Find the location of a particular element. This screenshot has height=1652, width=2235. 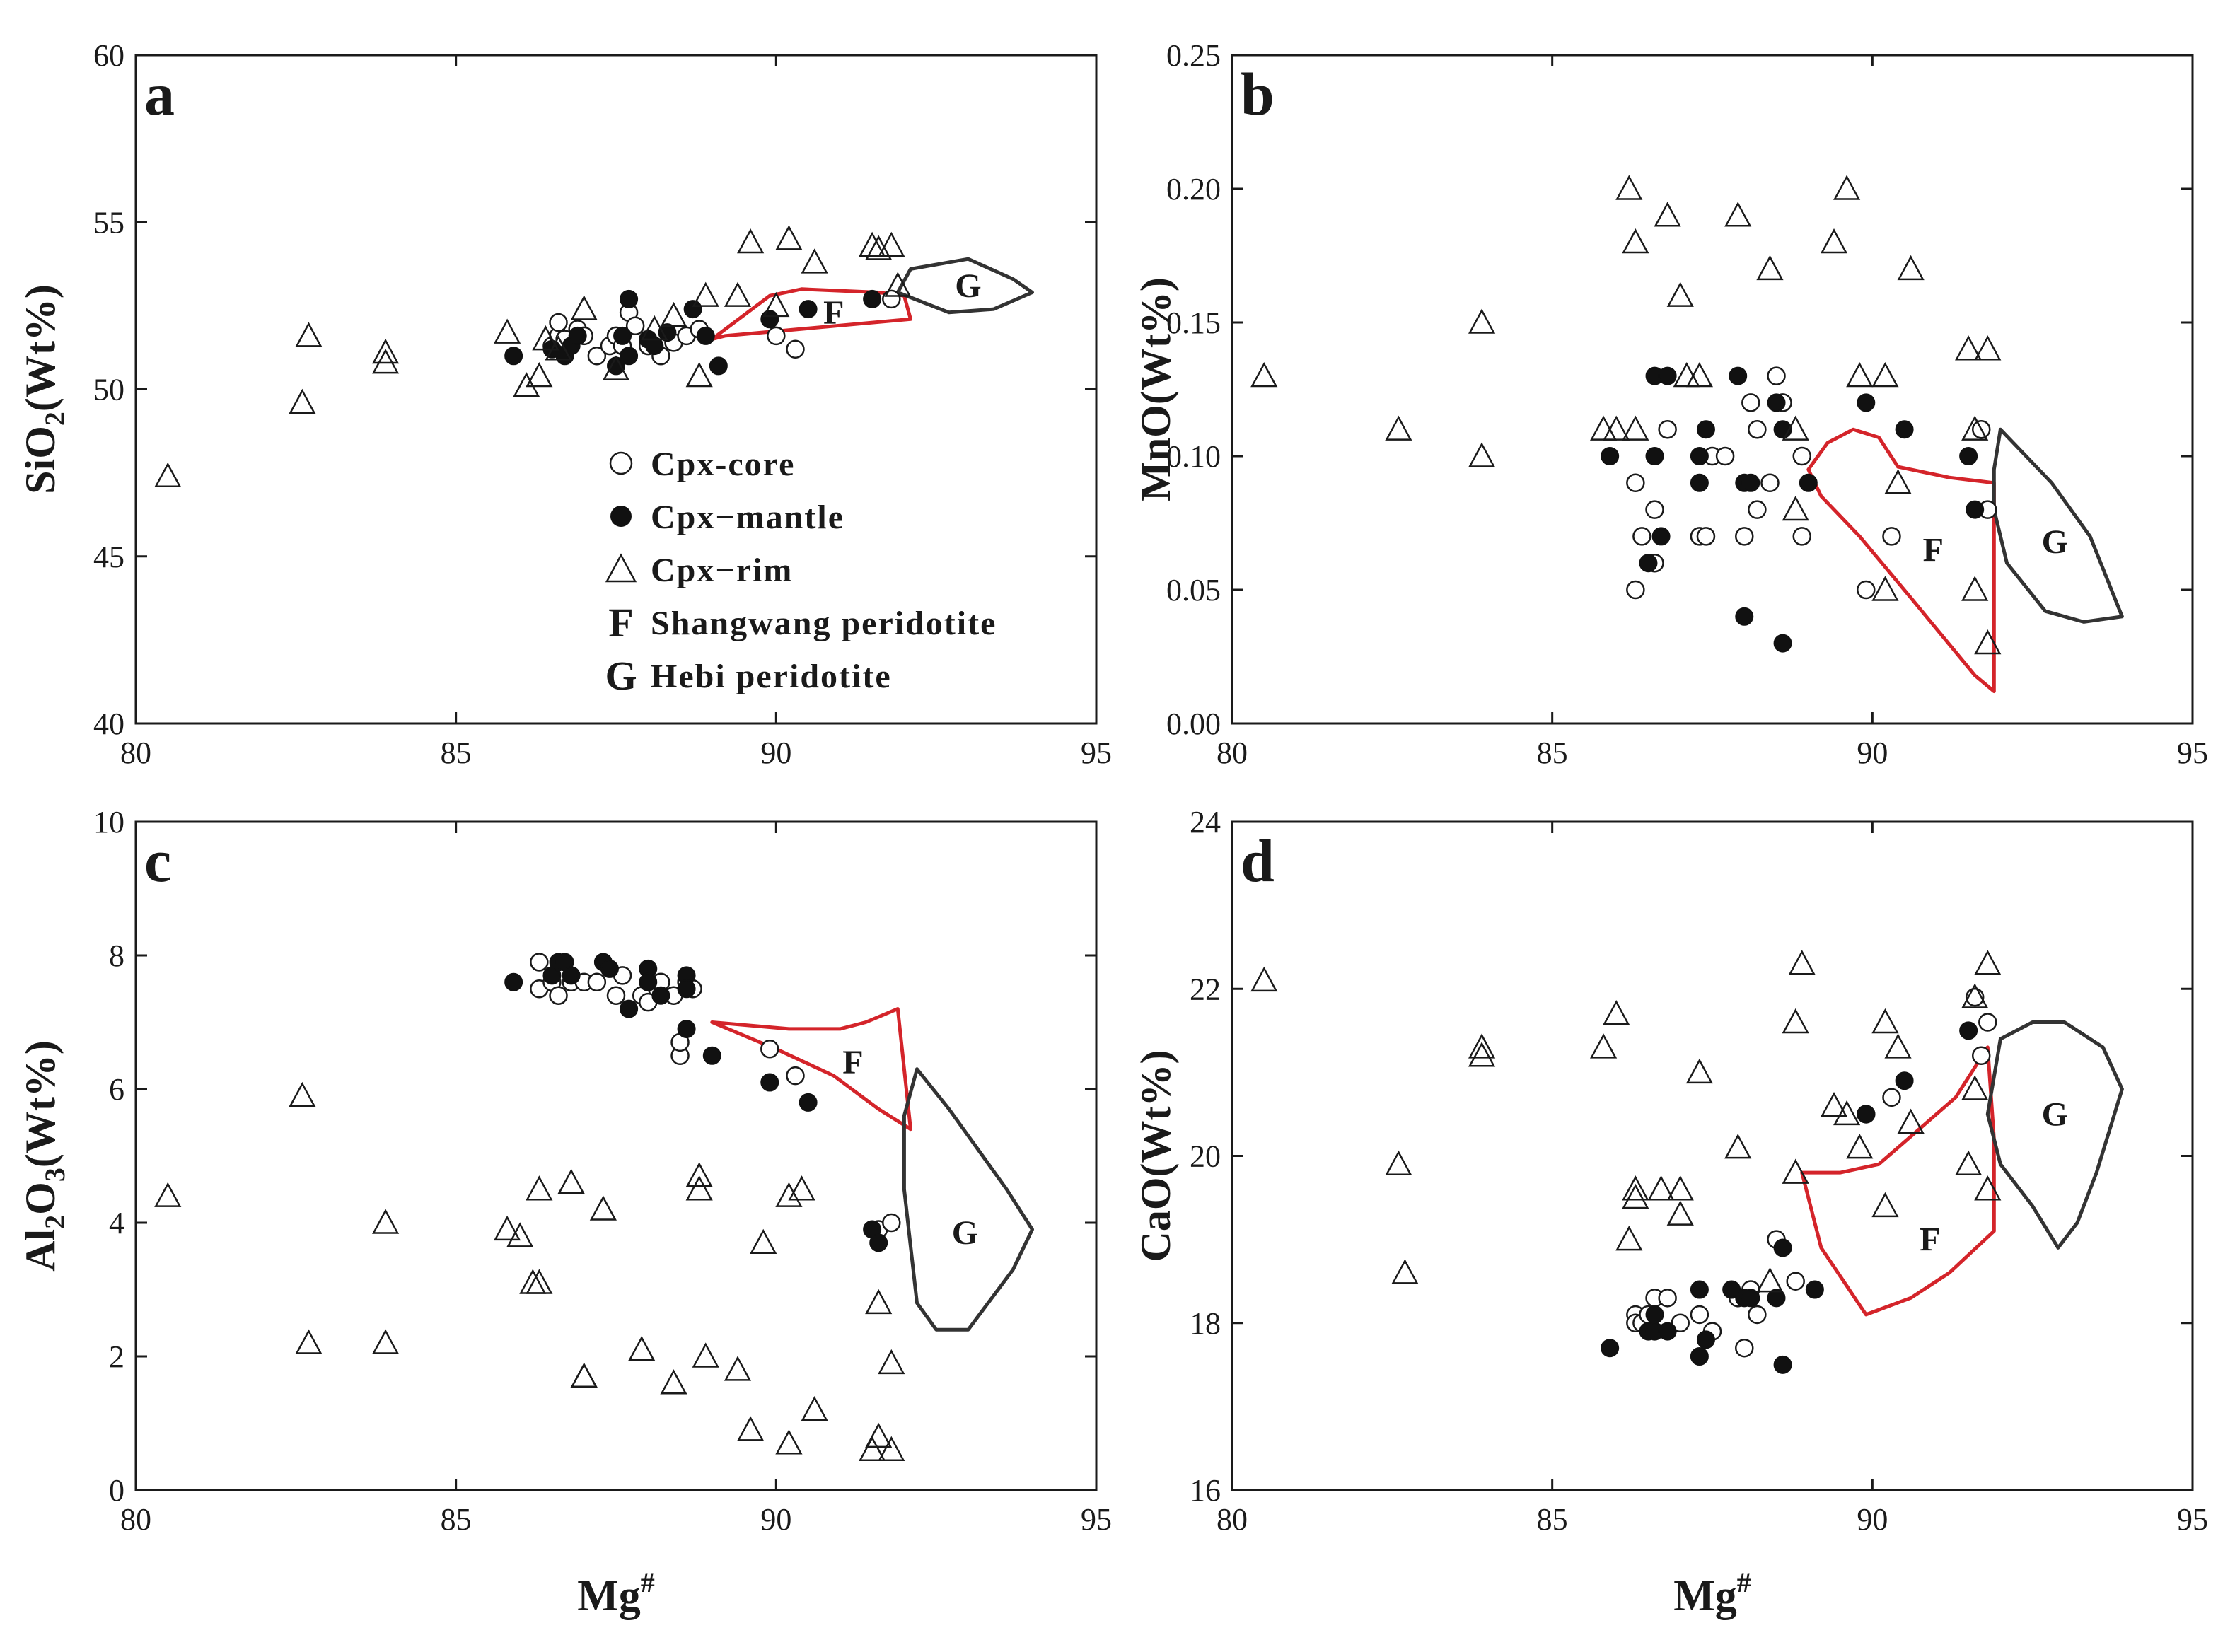

y-axis-label-part: MnO(Wt%) is located at coordinates (1155, 389).